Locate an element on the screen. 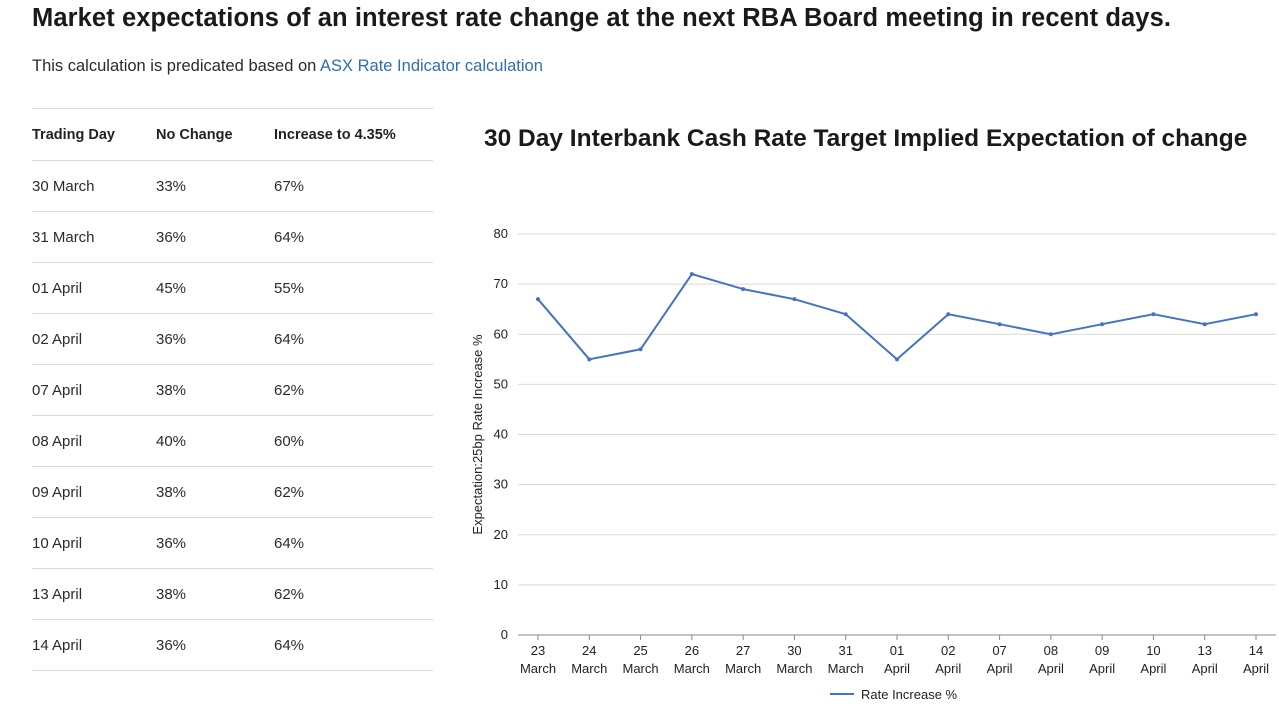 Image resolution: width=1279 pixels, height=720 pixels. y-tick-label: 30 is located at coordinates (501, 484).